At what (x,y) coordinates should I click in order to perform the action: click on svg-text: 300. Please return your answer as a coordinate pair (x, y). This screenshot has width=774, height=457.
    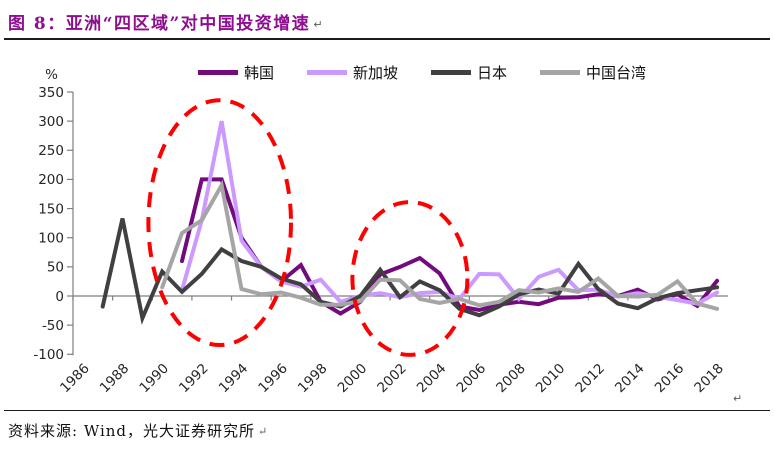
    Looking at the image, I should click on (51, 122).